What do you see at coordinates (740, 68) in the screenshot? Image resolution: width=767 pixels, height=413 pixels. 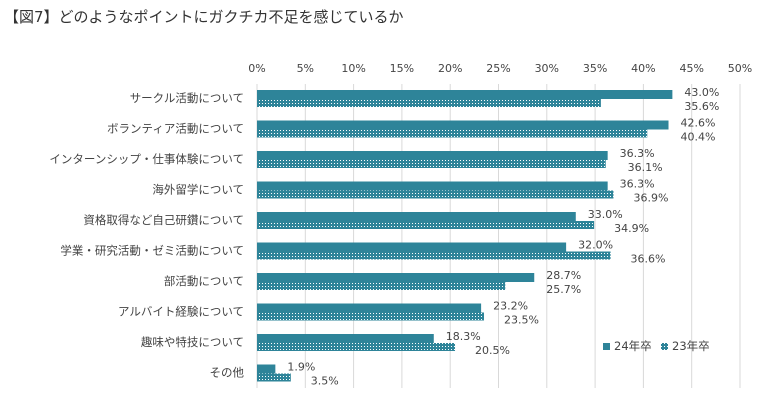 I see `x-tick-label: 50%` at bounding box center [740, 68].